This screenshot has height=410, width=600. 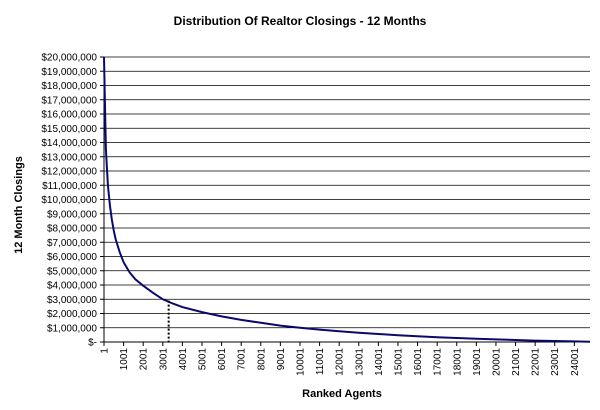 What do you see at coordinates (105, 351) in the screenshot?
I see `x-tick-label: 1` at bounding box center [105, 351].